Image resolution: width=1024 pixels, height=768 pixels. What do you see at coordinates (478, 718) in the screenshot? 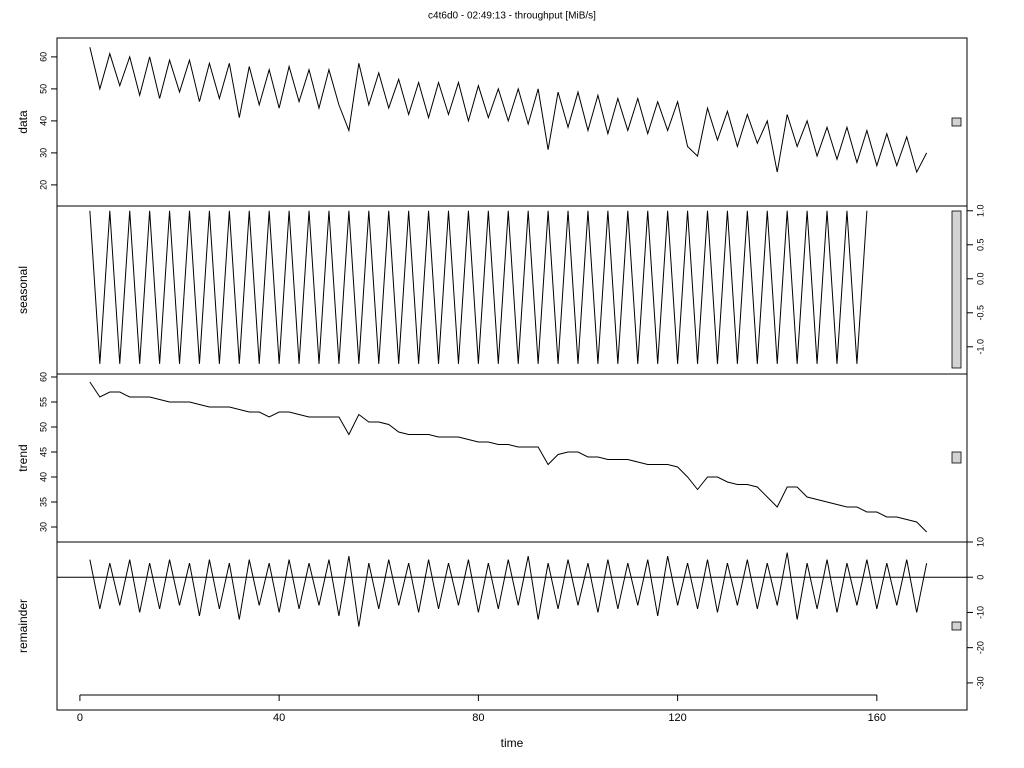
I see `x-tick-label: 80` at bounding box center [478, 718].